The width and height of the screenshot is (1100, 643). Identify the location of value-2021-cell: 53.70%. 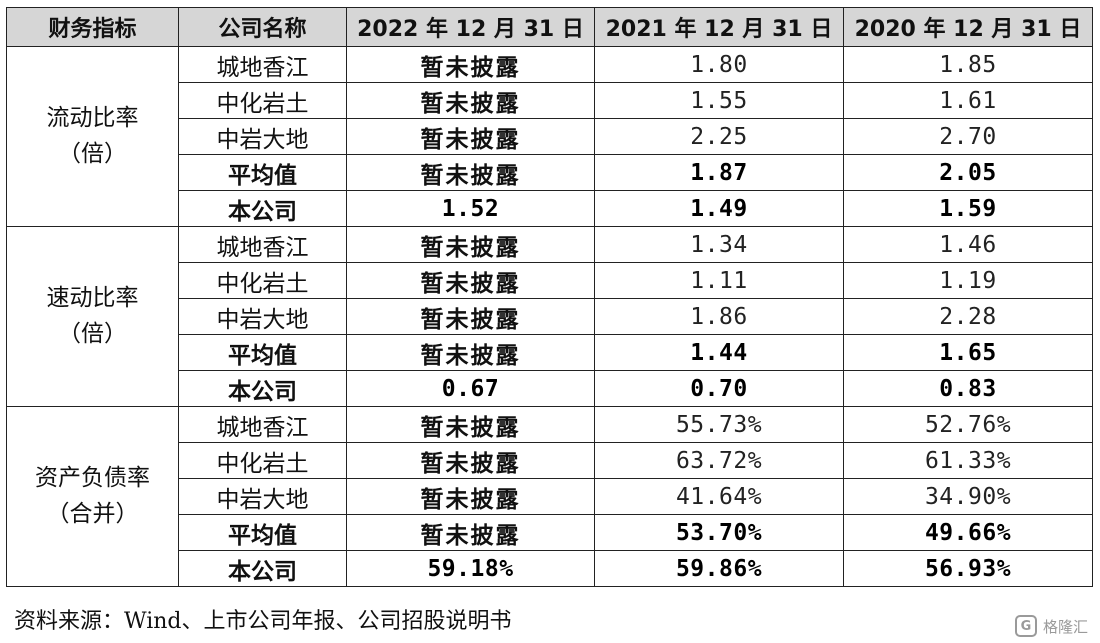
(719, 532).